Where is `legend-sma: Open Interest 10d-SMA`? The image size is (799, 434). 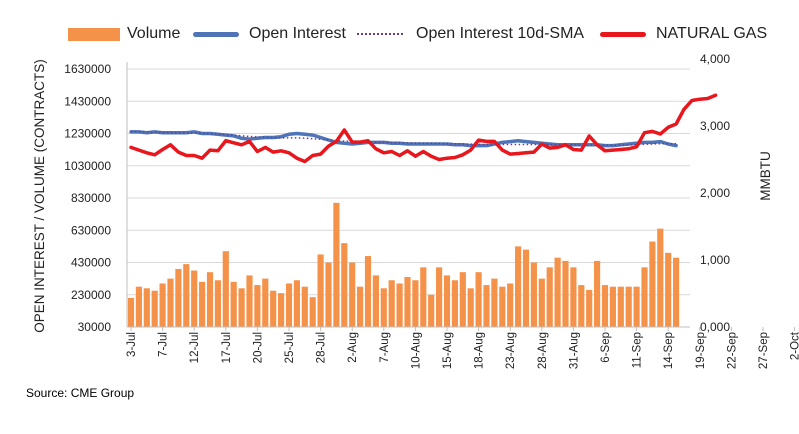 legend-sma: Open Interest 10d-SMA is located at coordinates (470, 34).